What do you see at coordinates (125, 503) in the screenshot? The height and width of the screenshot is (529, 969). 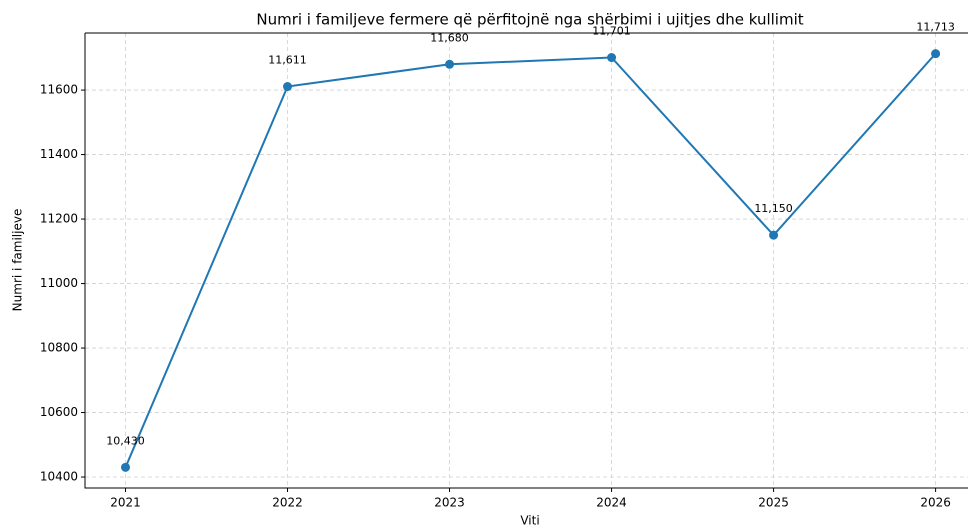 I see `x-tick-label: 2021` at bounding box center [125, 503].